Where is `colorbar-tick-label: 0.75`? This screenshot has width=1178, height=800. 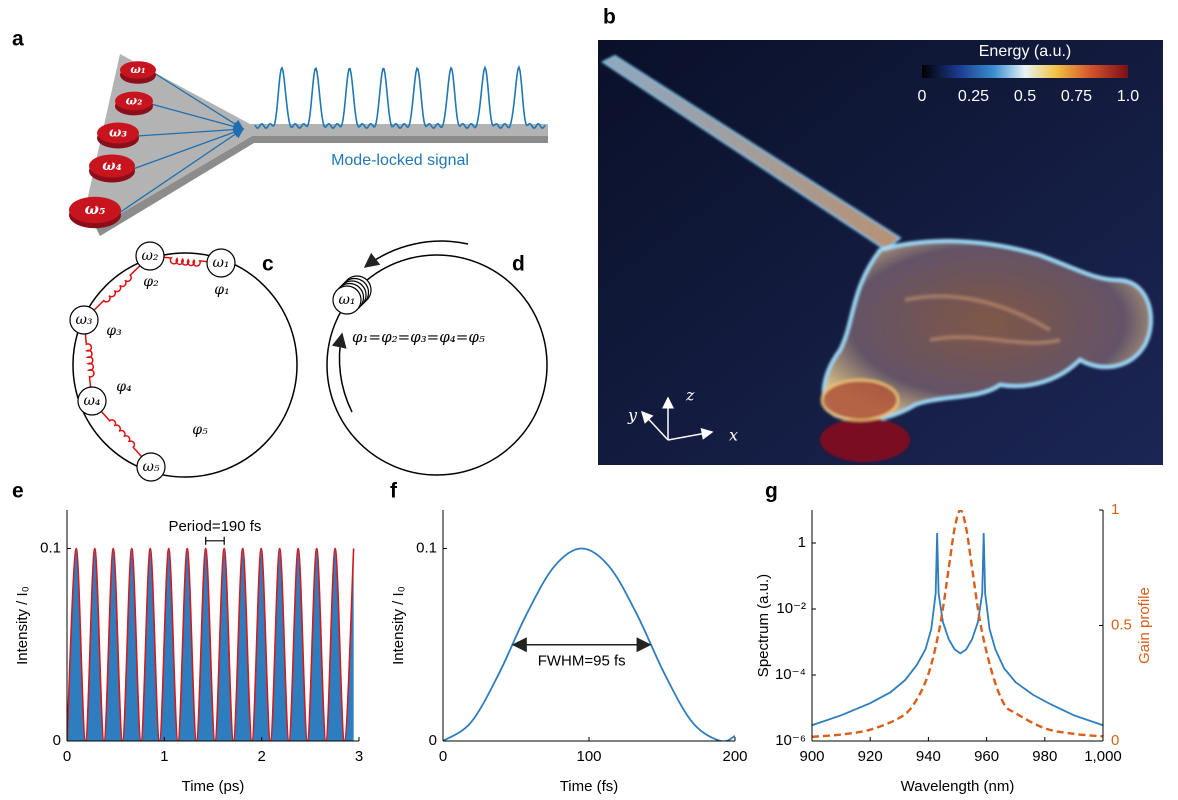
colorbar-tick-label: 0.75 is located at coordinates (1076, 96).